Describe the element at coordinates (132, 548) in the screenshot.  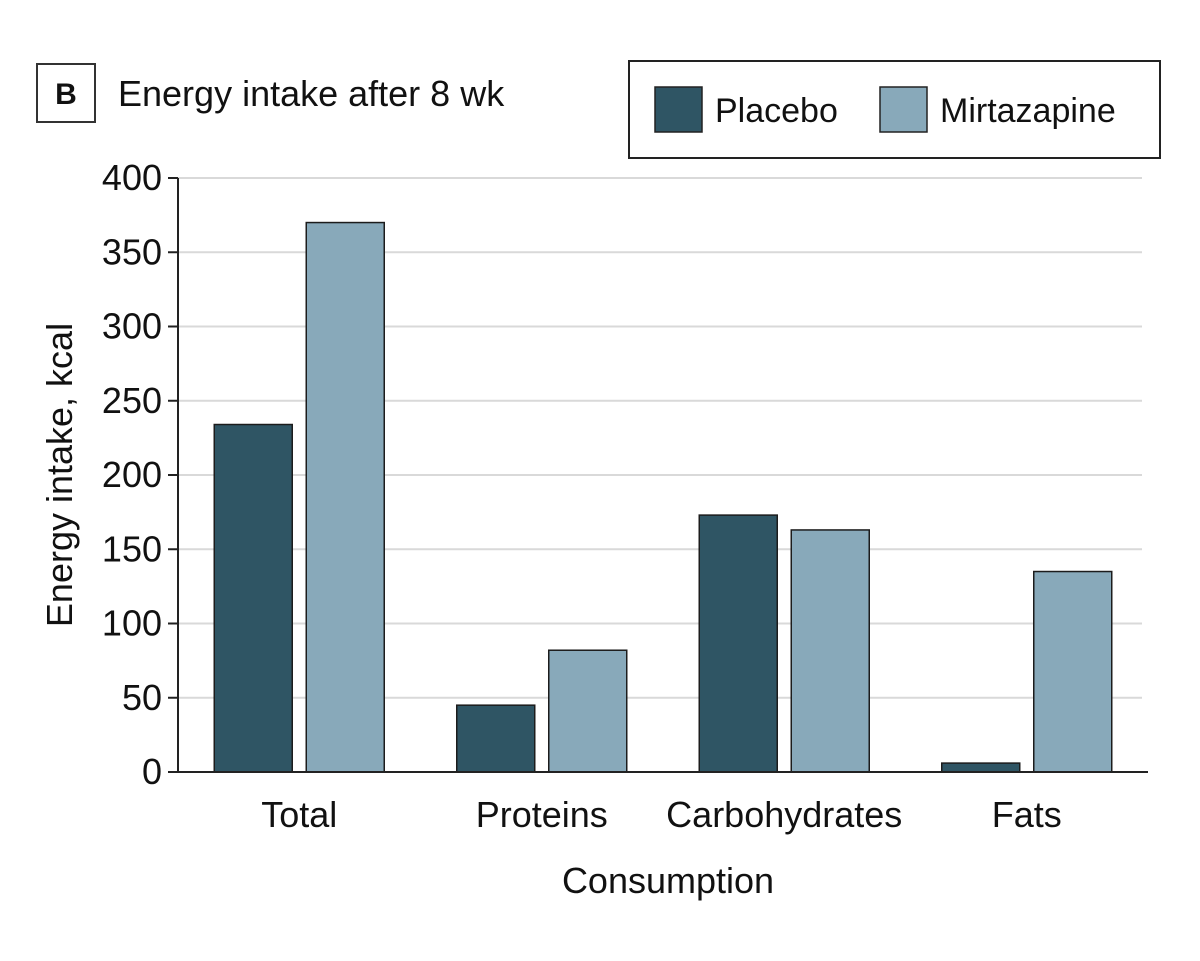
I see `y-tick-label: 150` at that location.